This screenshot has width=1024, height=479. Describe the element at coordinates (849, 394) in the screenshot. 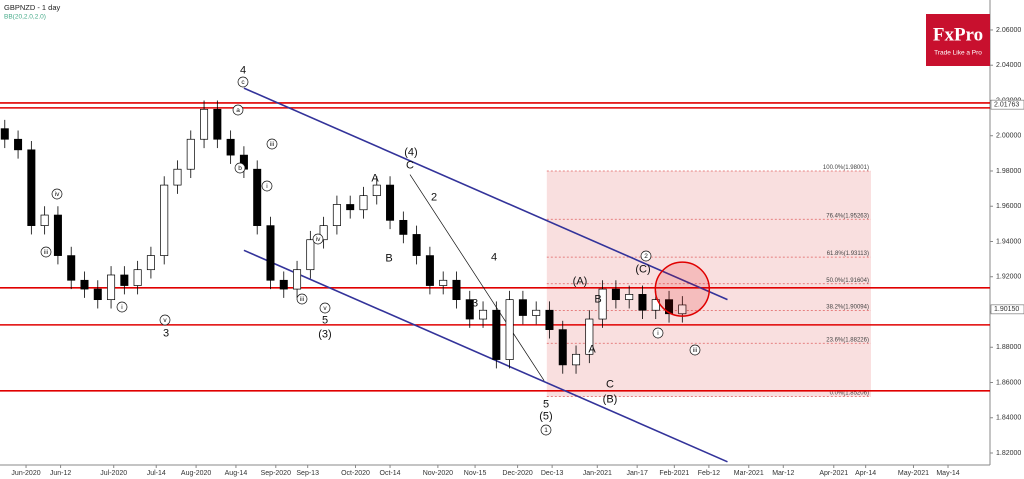

I see `fib-label: 0.0%(1.85206)` at that location.